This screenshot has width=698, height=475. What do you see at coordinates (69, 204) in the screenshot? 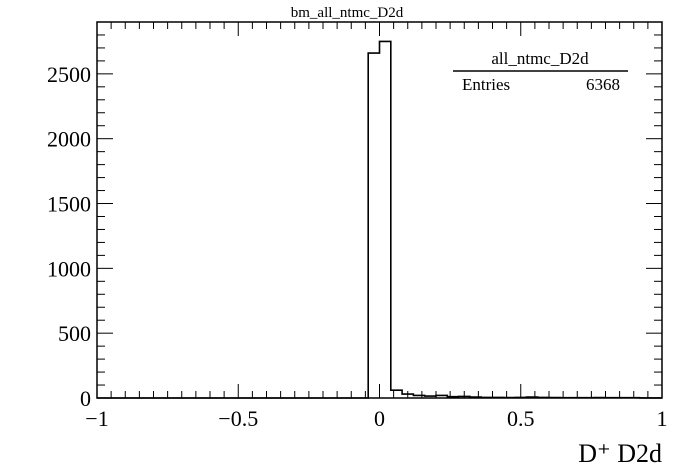
I see `y-tick-label: 1500` at bounding box center [69, 204].